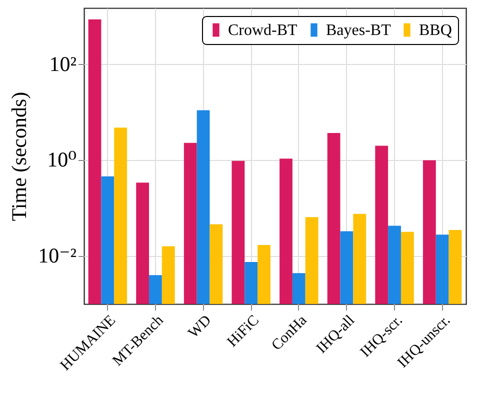 This screenshot has width=503, height=402. Describe the element at coordinates (61, 160) in the screenshot. I see `y-tick-label: 10⁰` at that location.